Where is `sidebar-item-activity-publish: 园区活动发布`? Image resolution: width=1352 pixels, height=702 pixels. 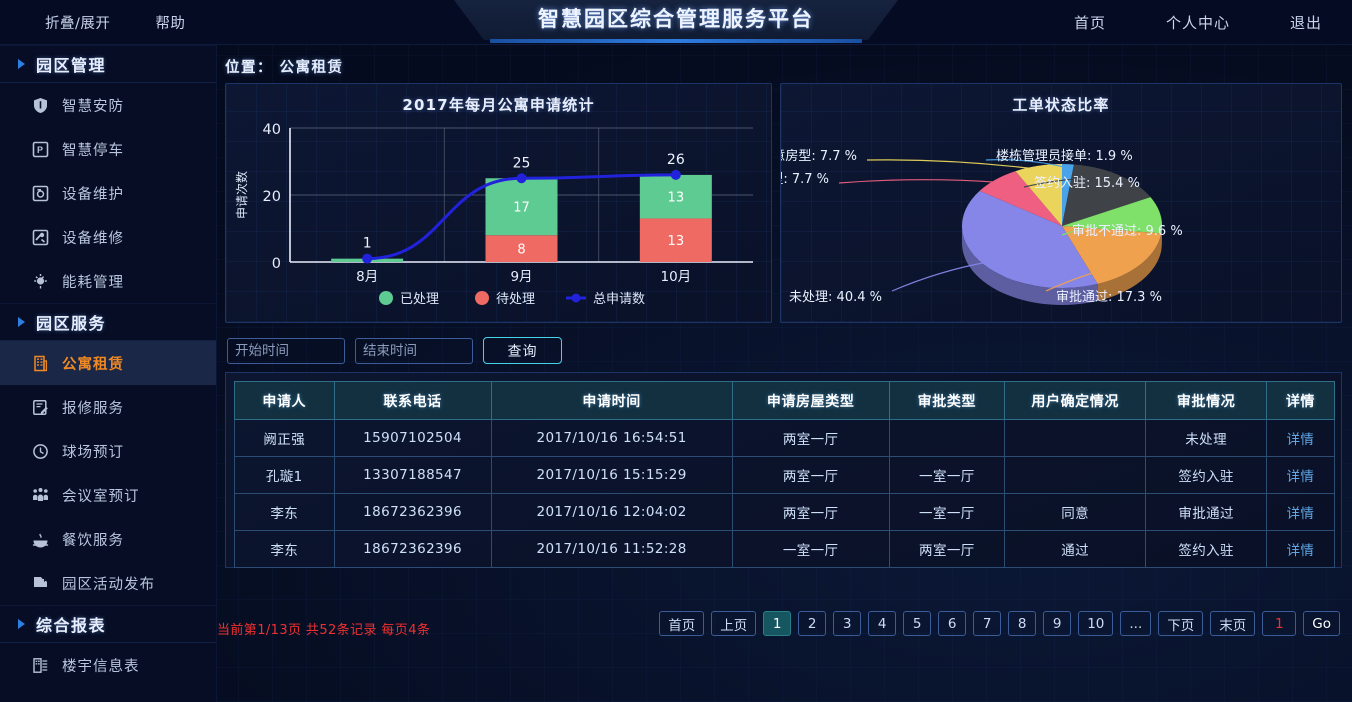
sidebar-item-activity-publish: 园区活动发布 is located at coordinates (108, 583).